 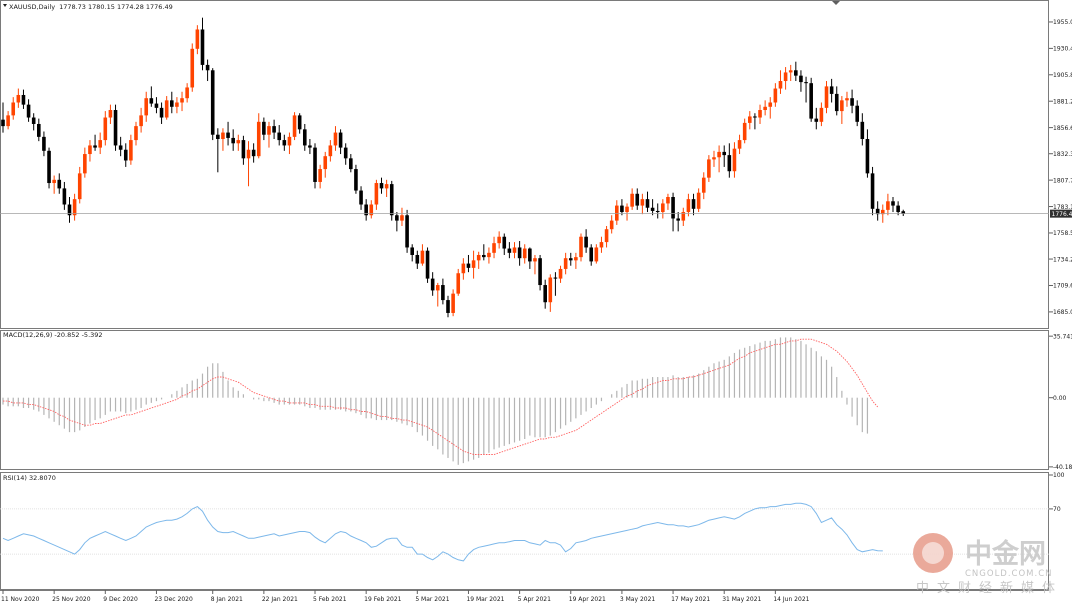 What do you see at coordinates (330, 599) in the screenshot?
I see `time-tick-label: 5 Feb 2021` at bounding box center [330, 599].